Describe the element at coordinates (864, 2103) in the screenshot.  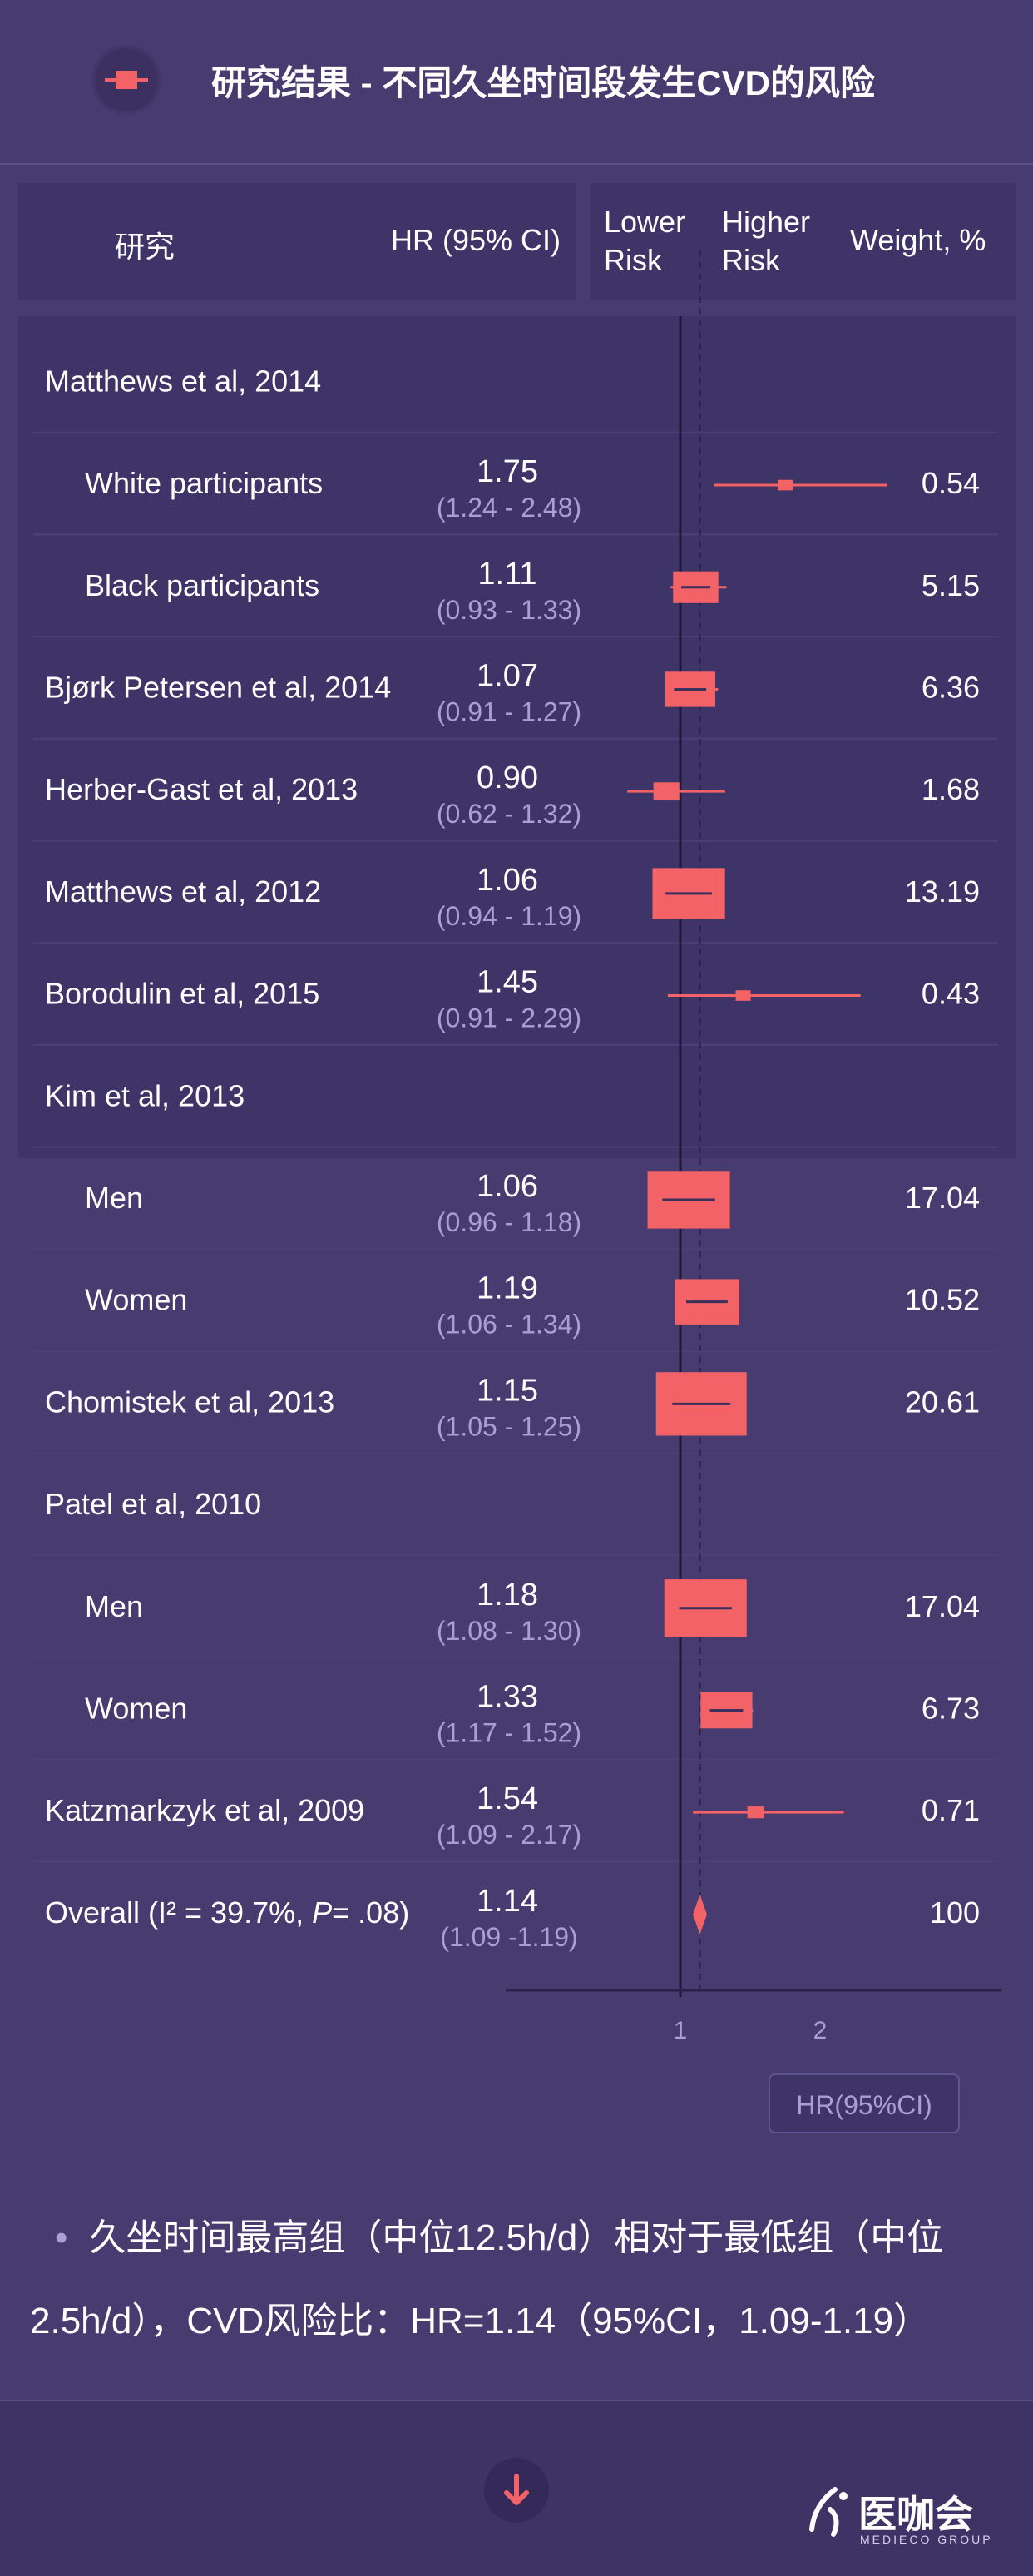
I see `hr-axis-button: HR(95%CI)` at that location.